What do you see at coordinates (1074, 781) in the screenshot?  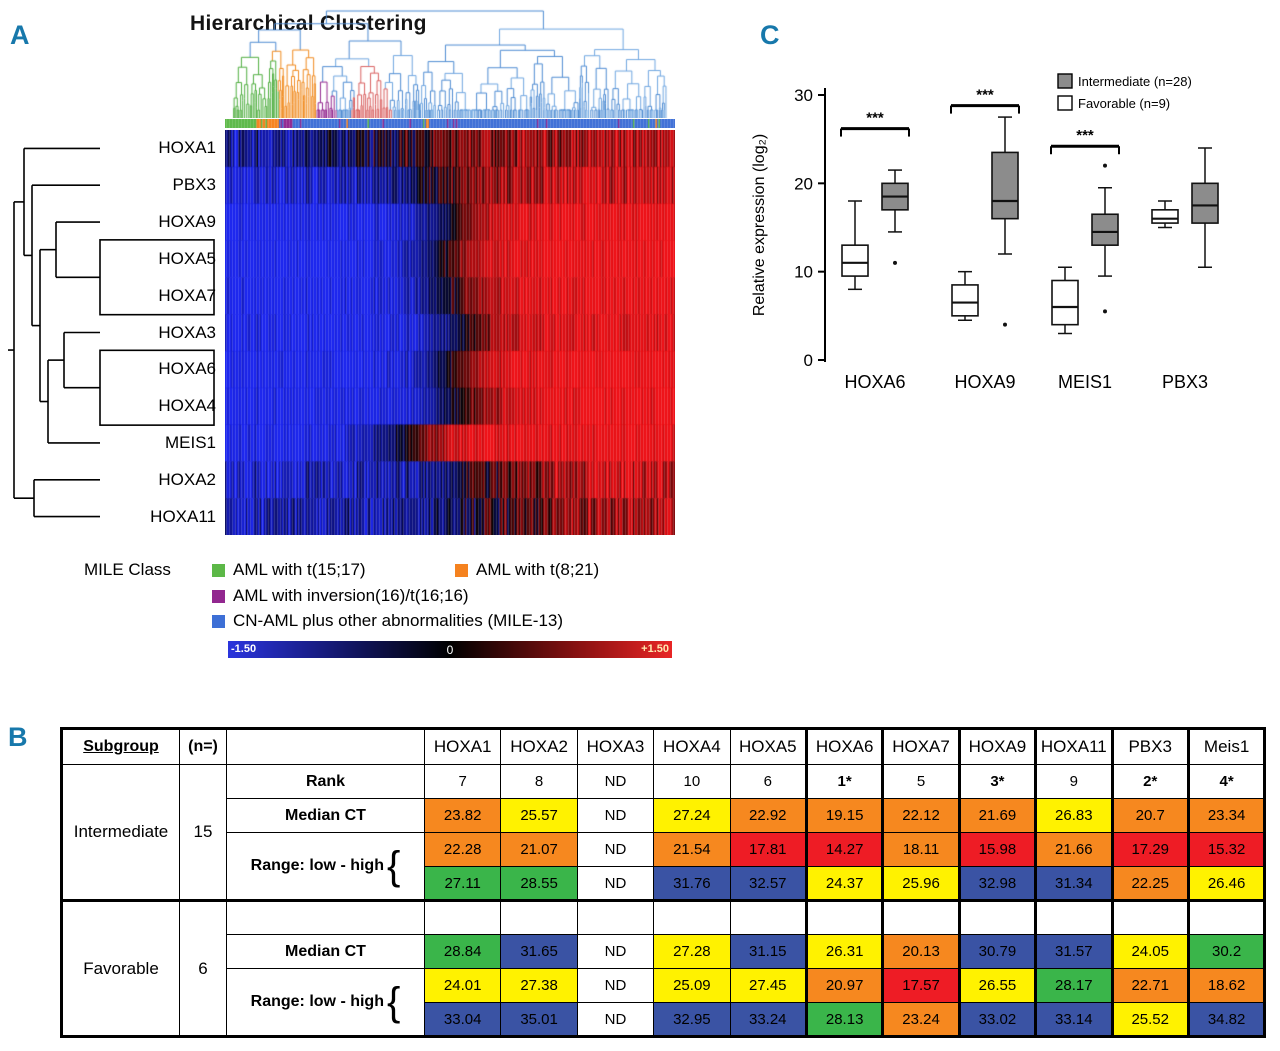 I see `value-cell: 9` at bounding box center [1074, 781].